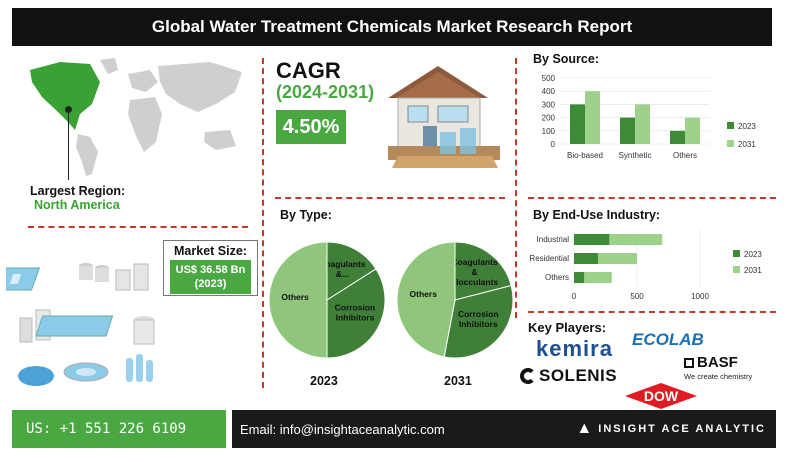 This screenshot has height=462, width=800. Describe the element at coordinates (549, 118) in the screenshot. I see `y-tick-label: 200` at that location.